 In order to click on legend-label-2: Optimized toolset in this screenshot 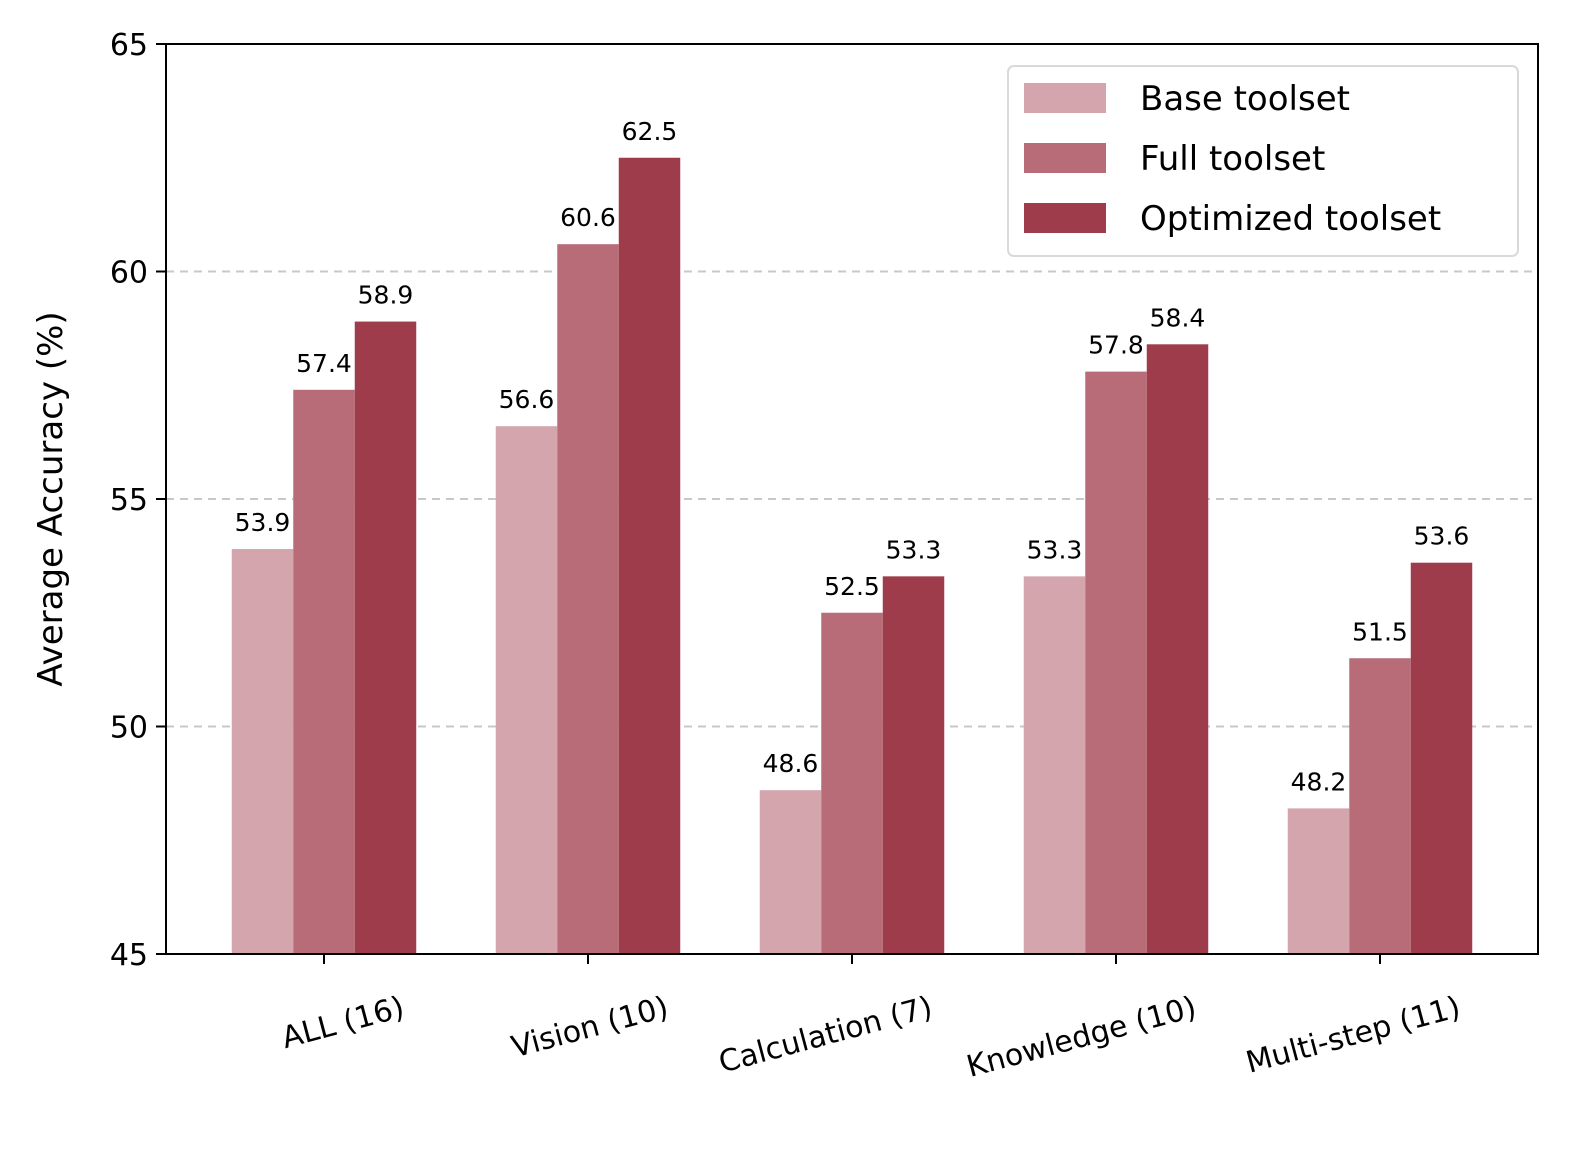, I will do `click(1290, 219)`.